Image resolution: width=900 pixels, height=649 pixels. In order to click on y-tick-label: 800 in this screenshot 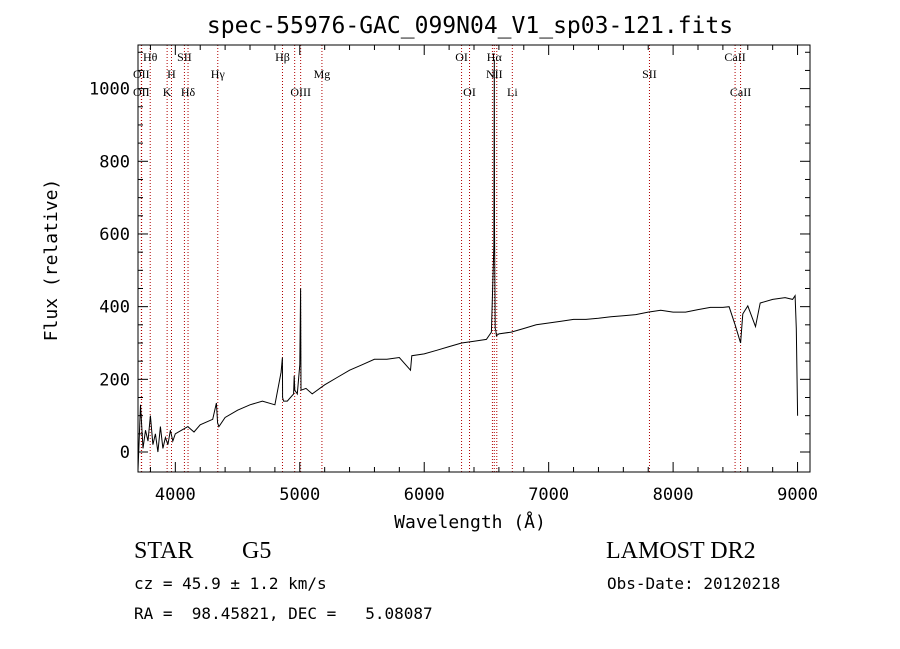, I will do `click(114, 162)`.